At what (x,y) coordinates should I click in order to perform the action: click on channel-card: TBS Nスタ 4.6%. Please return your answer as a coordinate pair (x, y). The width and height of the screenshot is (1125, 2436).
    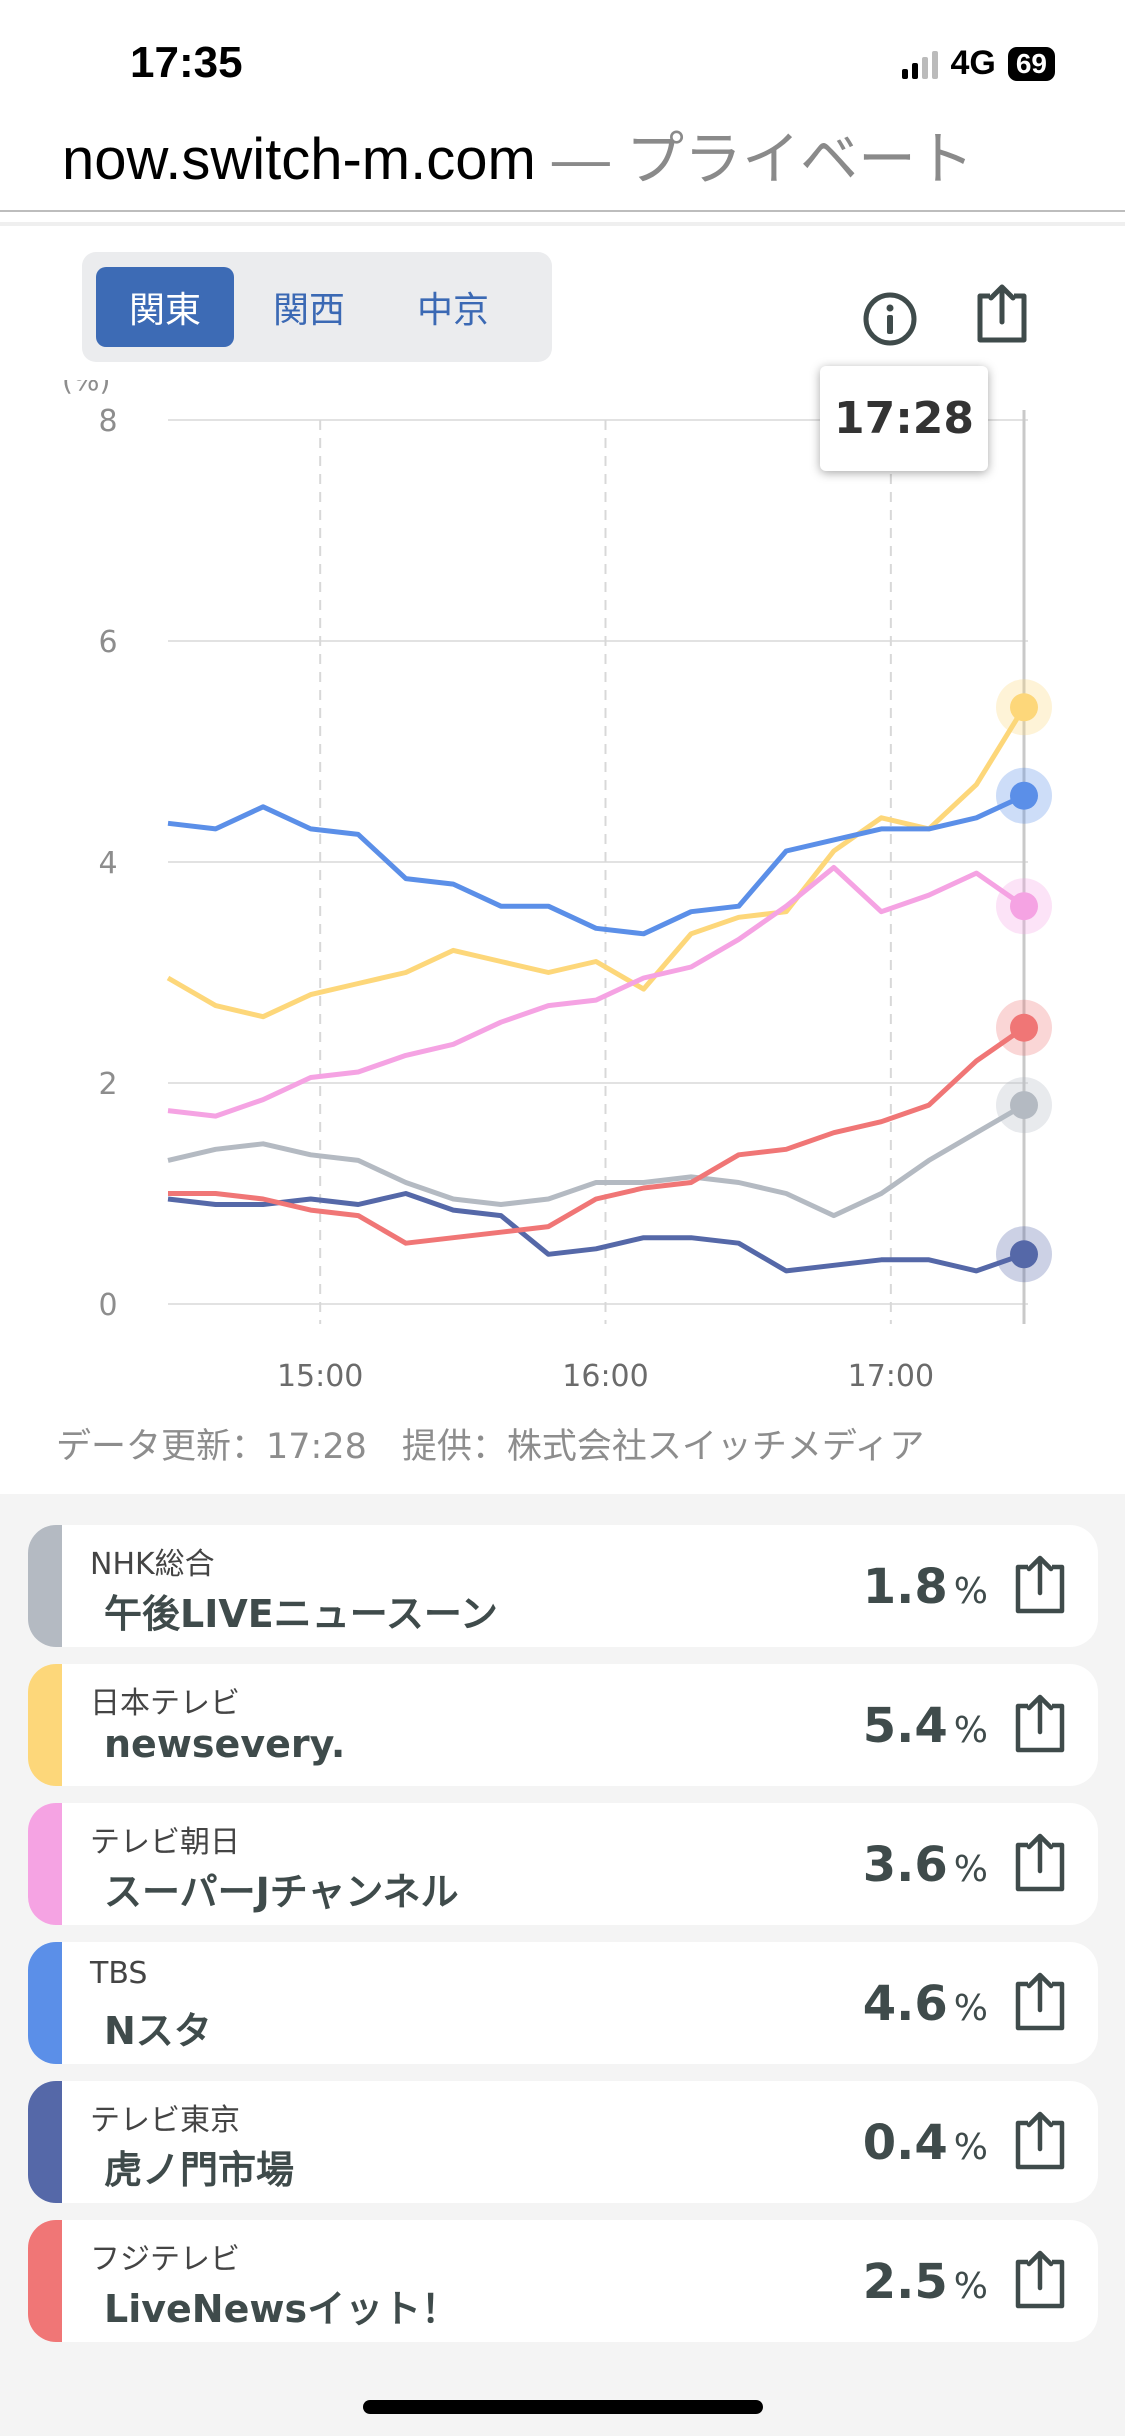
    Looking at the image, I should click on (563, 2003).